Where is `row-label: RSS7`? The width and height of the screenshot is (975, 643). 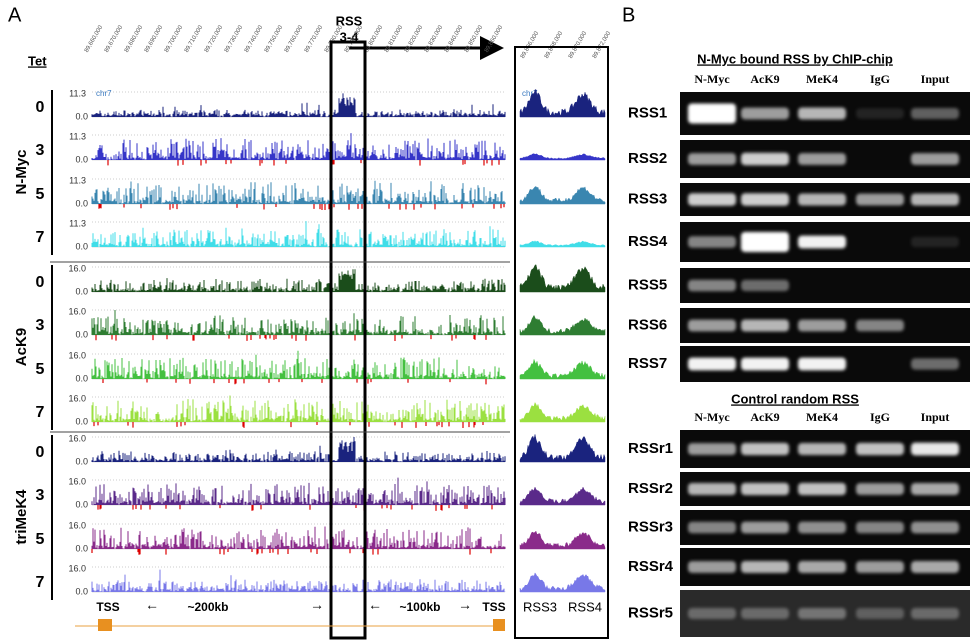
row-label: RSS7 is located at coordinates (647, 363).